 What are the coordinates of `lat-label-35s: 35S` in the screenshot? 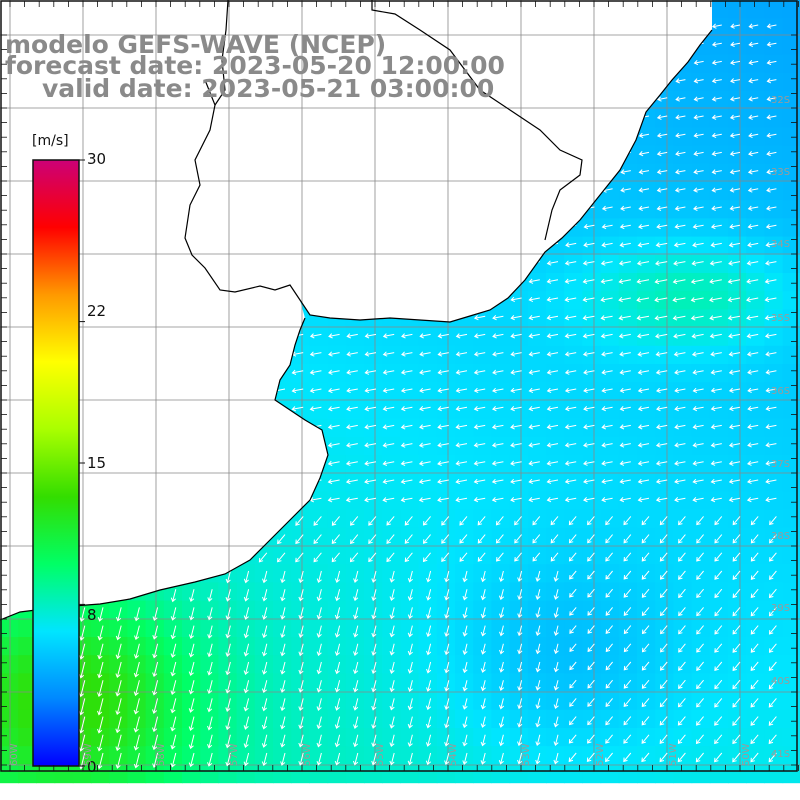 It's located at (781, 318).